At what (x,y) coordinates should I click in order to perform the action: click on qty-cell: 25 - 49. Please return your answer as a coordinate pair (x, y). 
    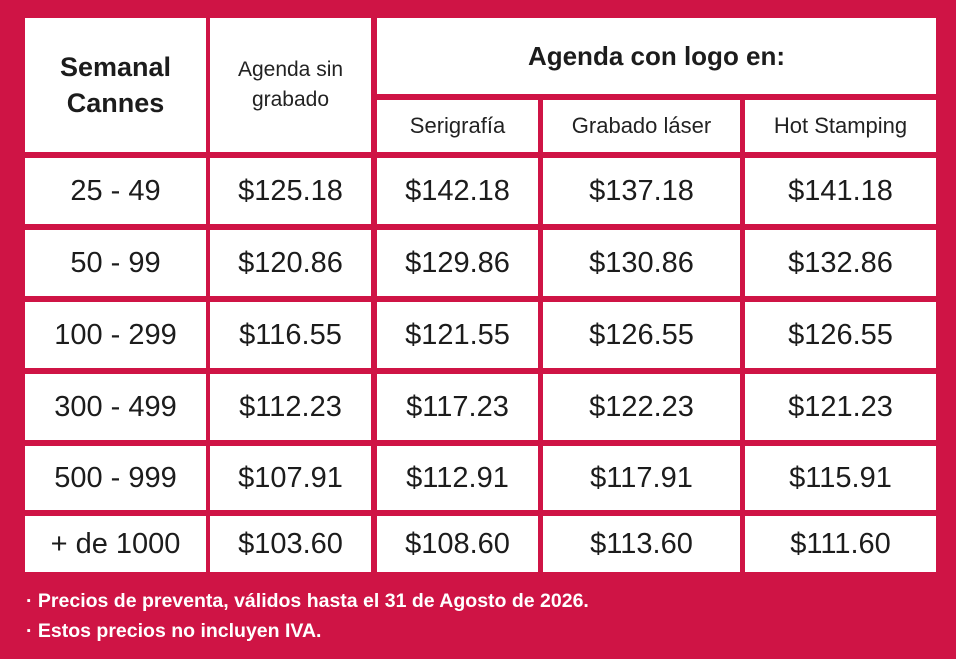
    Looking at the image, I should click on (115, 191).